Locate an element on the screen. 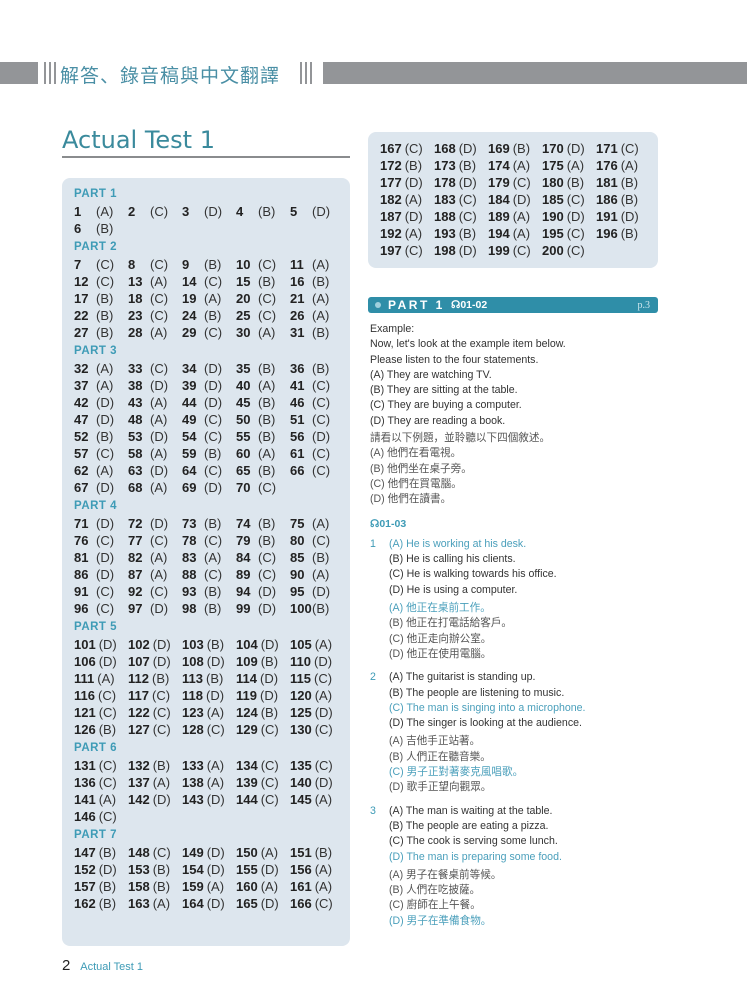 This screenshot has width=747, height=1000. question-number: 59 is located at coordinates (189, 453).